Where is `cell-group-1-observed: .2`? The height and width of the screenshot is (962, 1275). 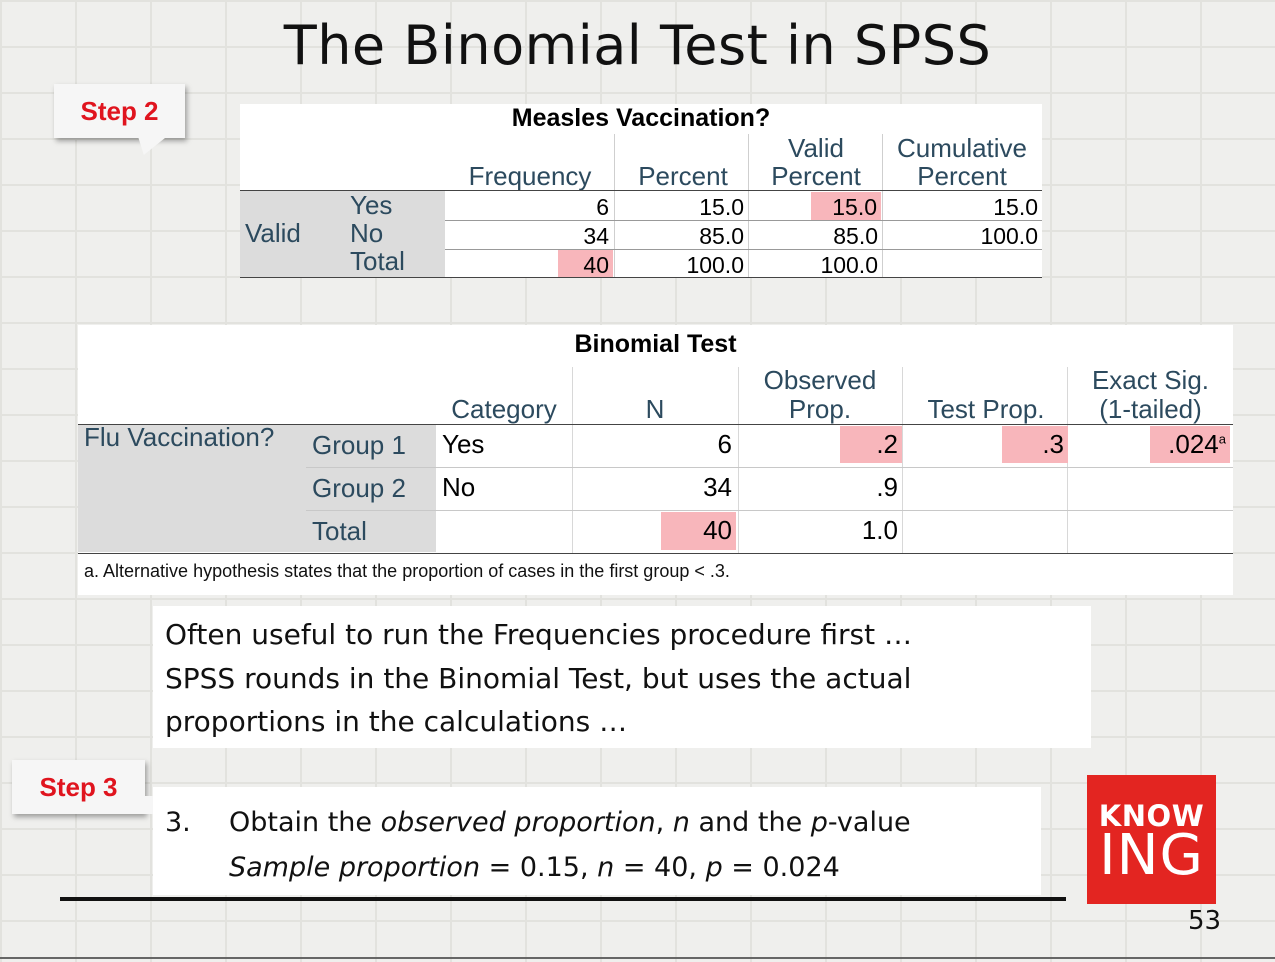 cell-group-1-observed: .2 is located at coordinates (871, 444).